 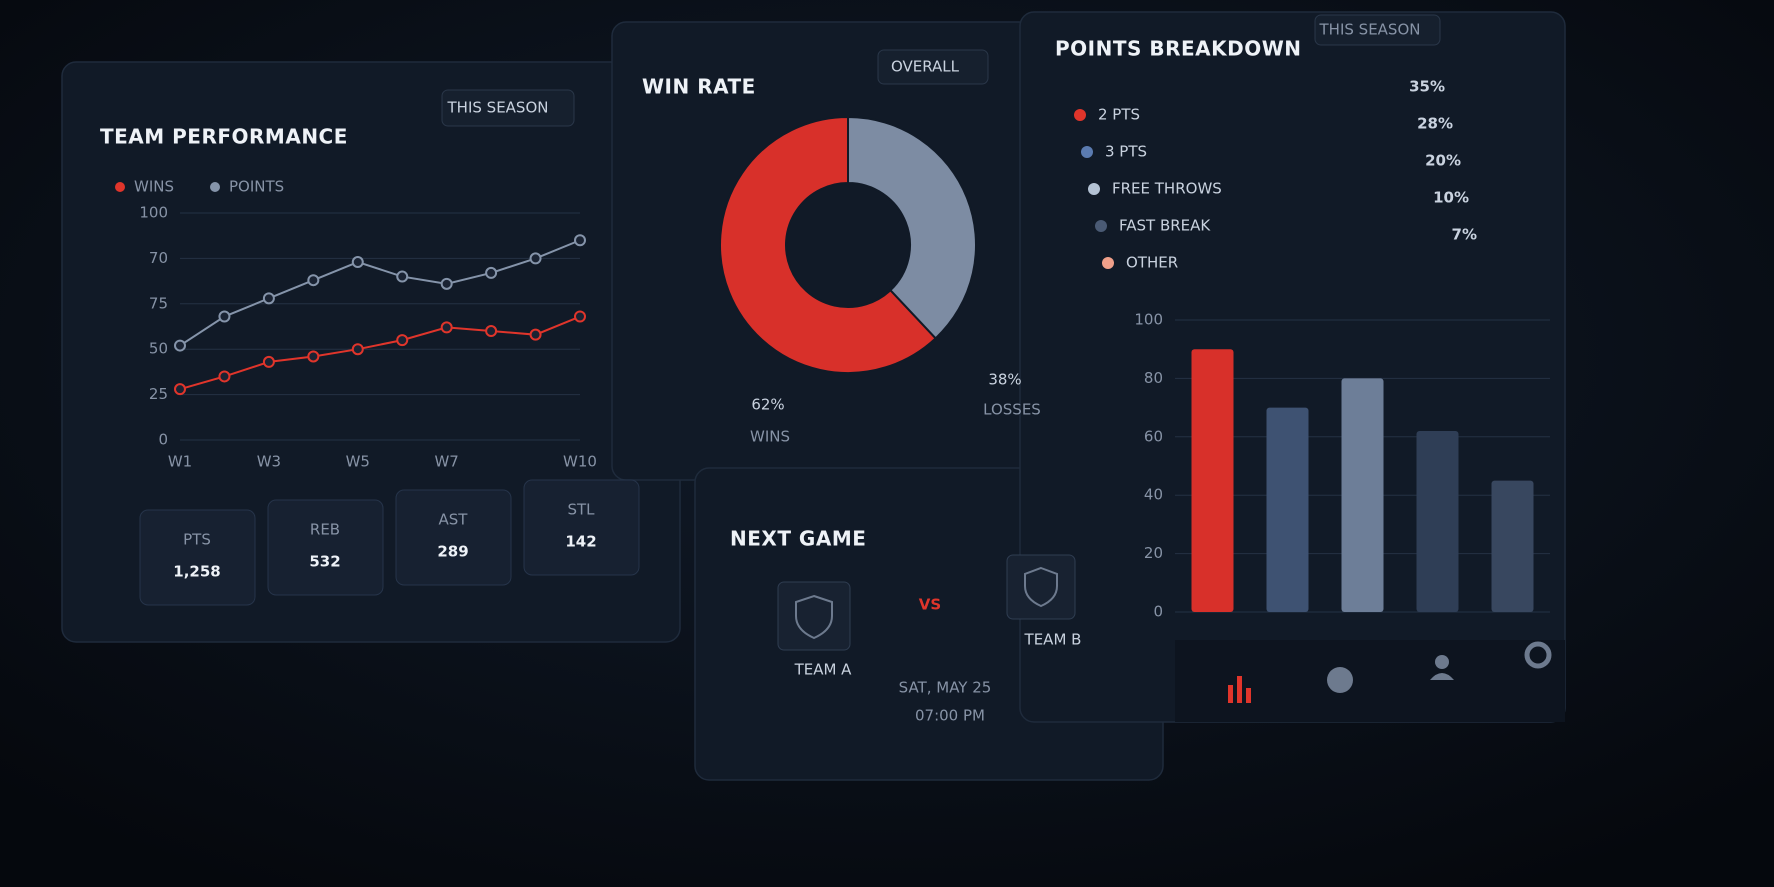 I want to click on y-tick-label: 80, so click(x=1153, y=378).